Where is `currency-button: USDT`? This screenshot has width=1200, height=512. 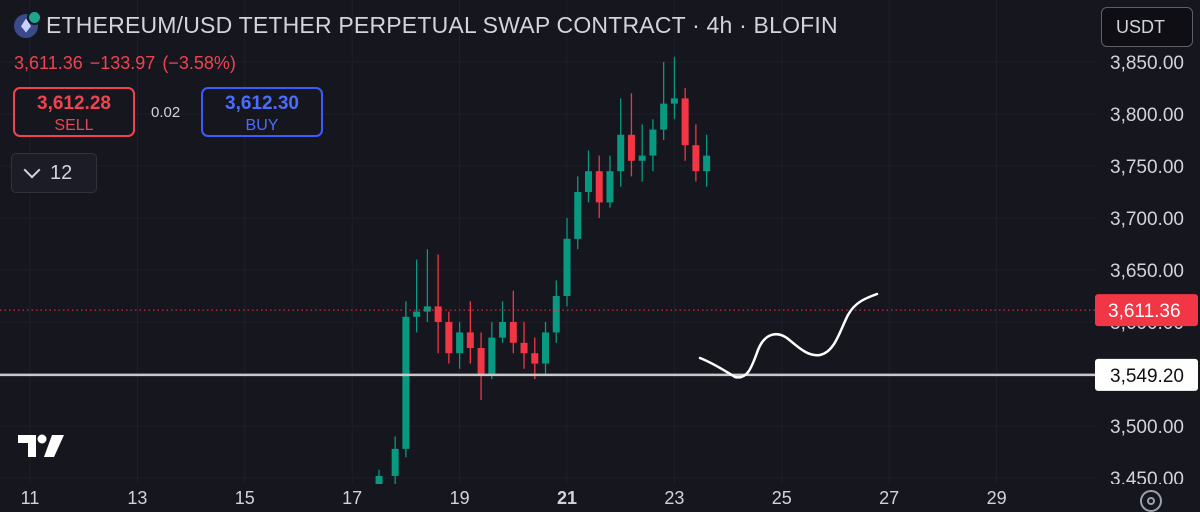 currency-button: USDT is located at coordinates (1147, 27).